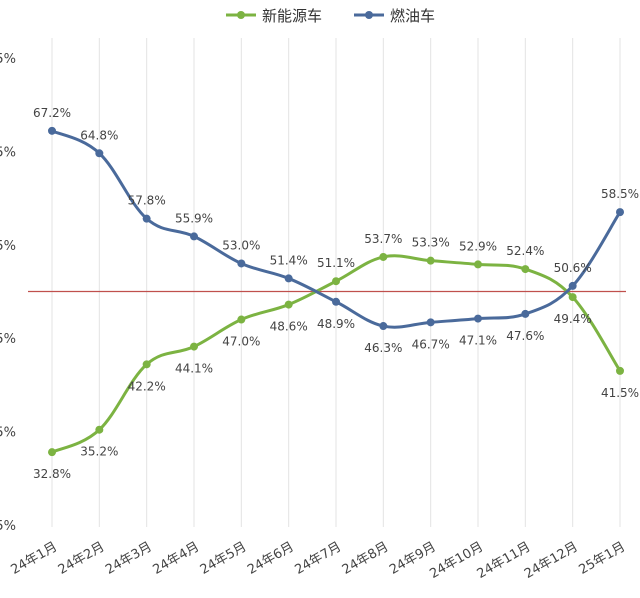 The width and height of the screenshot is (640, 598). What do you see at coordinates (82, 558) in the screenshot?
I see `x-tick-label: 24年2月` at bounding box center [82, 558].